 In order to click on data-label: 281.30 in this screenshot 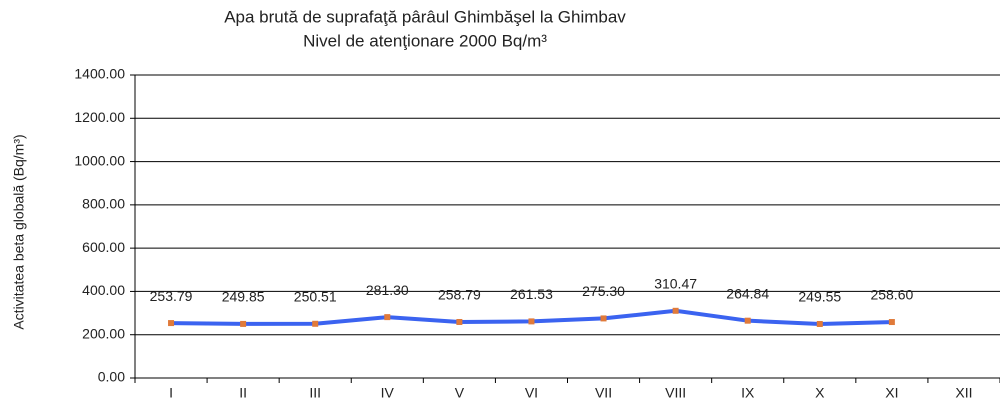, I will do `click(387, 290)`.